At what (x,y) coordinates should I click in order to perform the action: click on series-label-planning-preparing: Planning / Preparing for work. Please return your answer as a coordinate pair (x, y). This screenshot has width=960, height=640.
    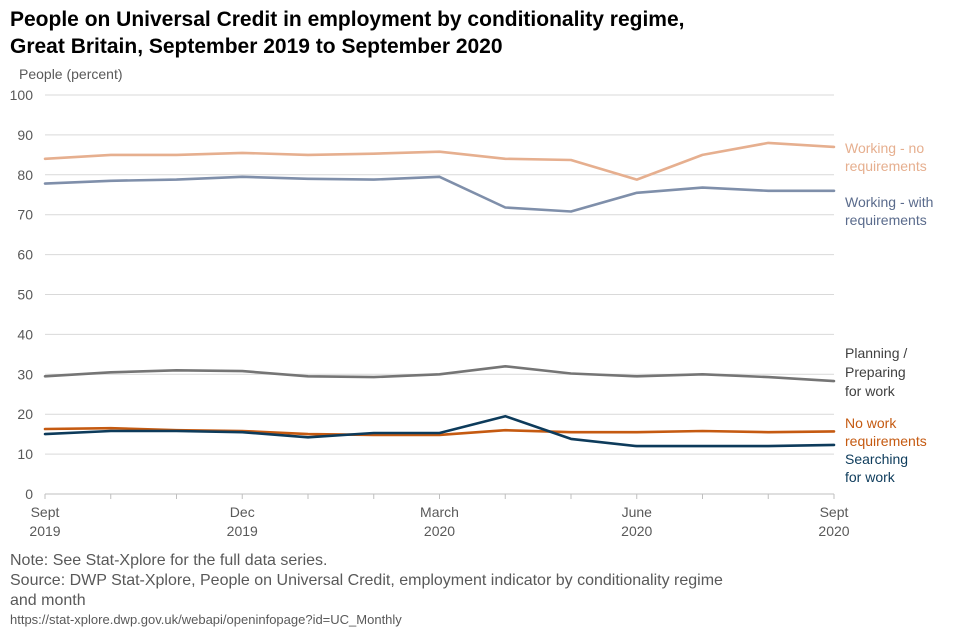
    Looking at the image, I should click on (876, 372).